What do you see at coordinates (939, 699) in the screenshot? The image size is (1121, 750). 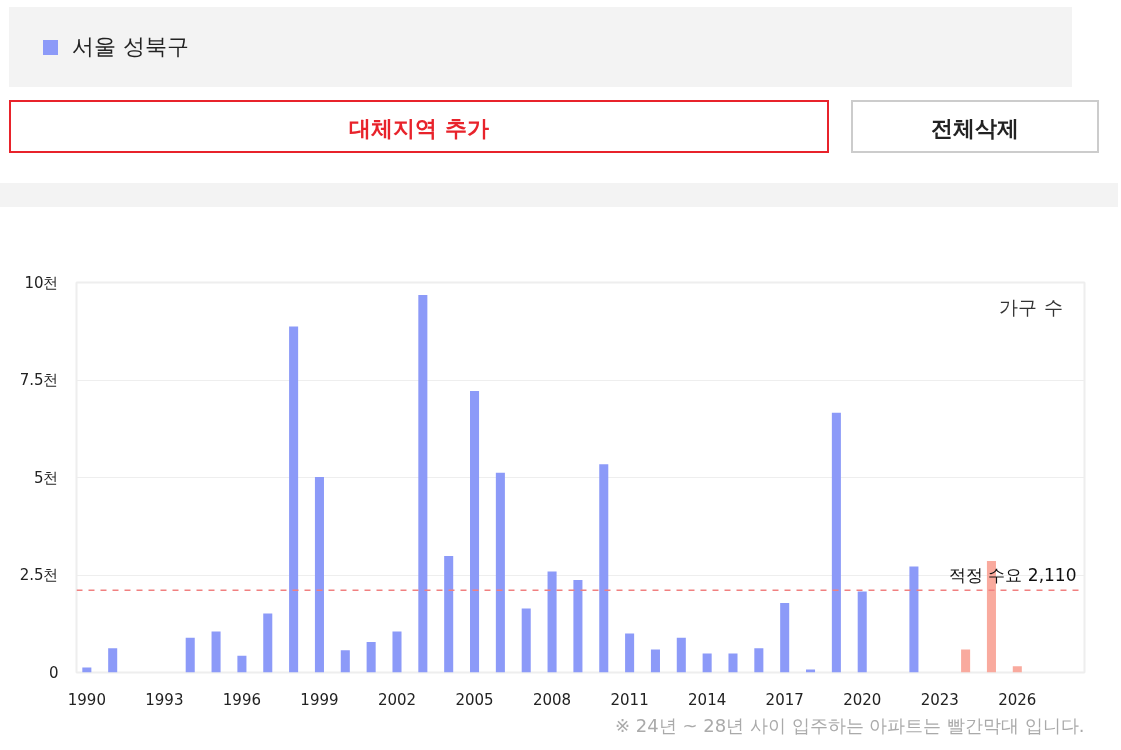 I see `x-tick-label: 2023` at bounding box center [939, 699].